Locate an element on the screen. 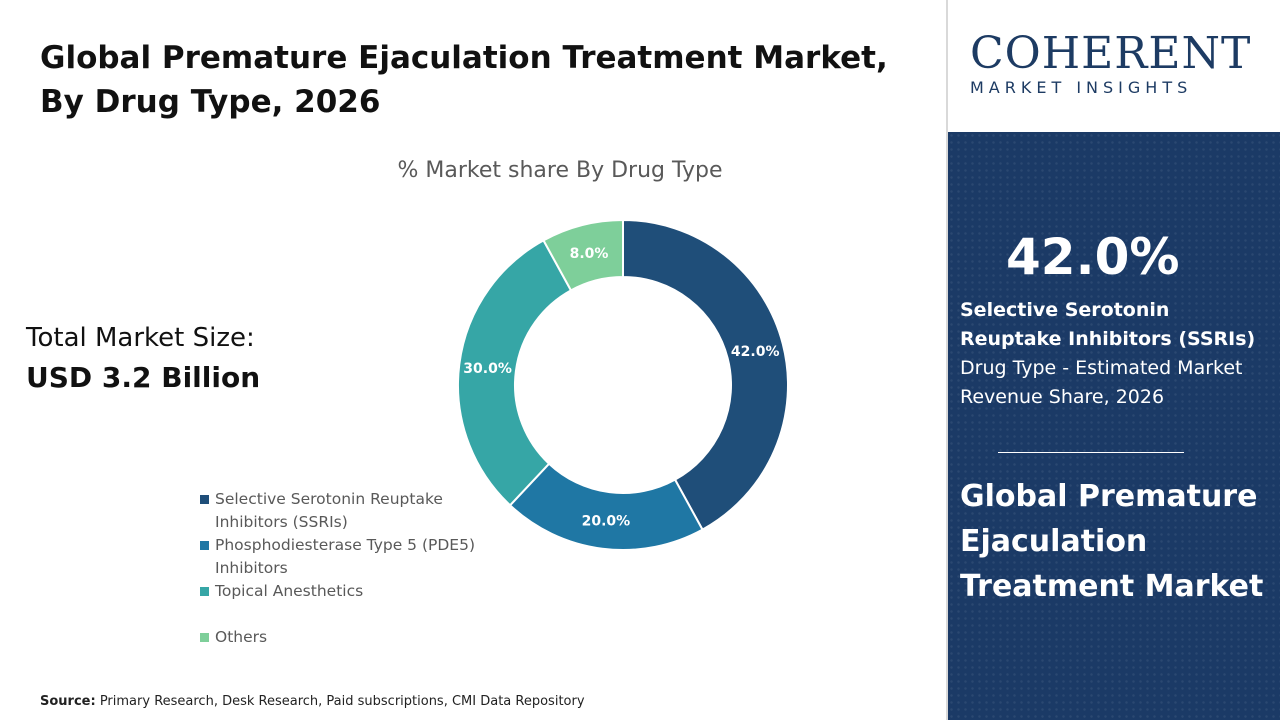  highlight-percent: 42.0% is located at coordinates (1093, 257).